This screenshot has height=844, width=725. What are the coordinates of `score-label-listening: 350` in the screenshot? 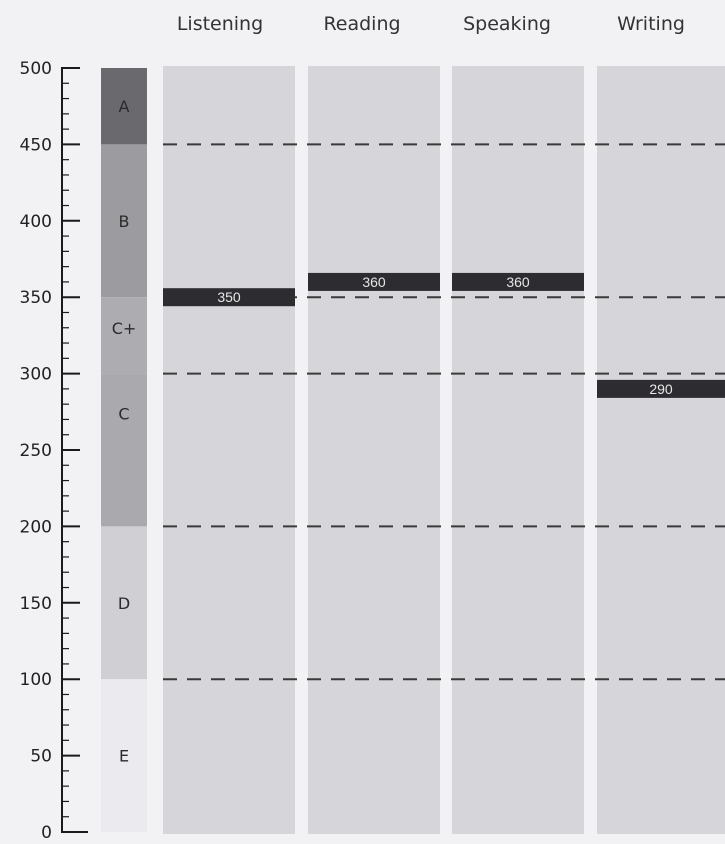 It's located at (229, 297).